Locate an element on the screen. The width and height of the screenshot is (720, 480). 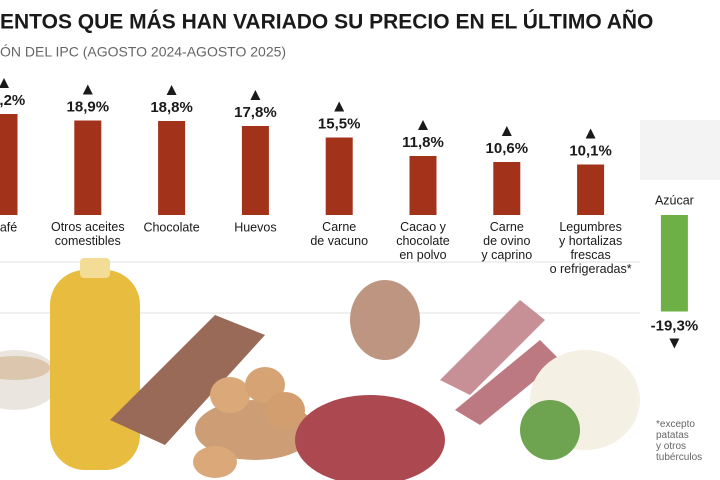
value-label: 18,9% is located at coordinates (88, 106).